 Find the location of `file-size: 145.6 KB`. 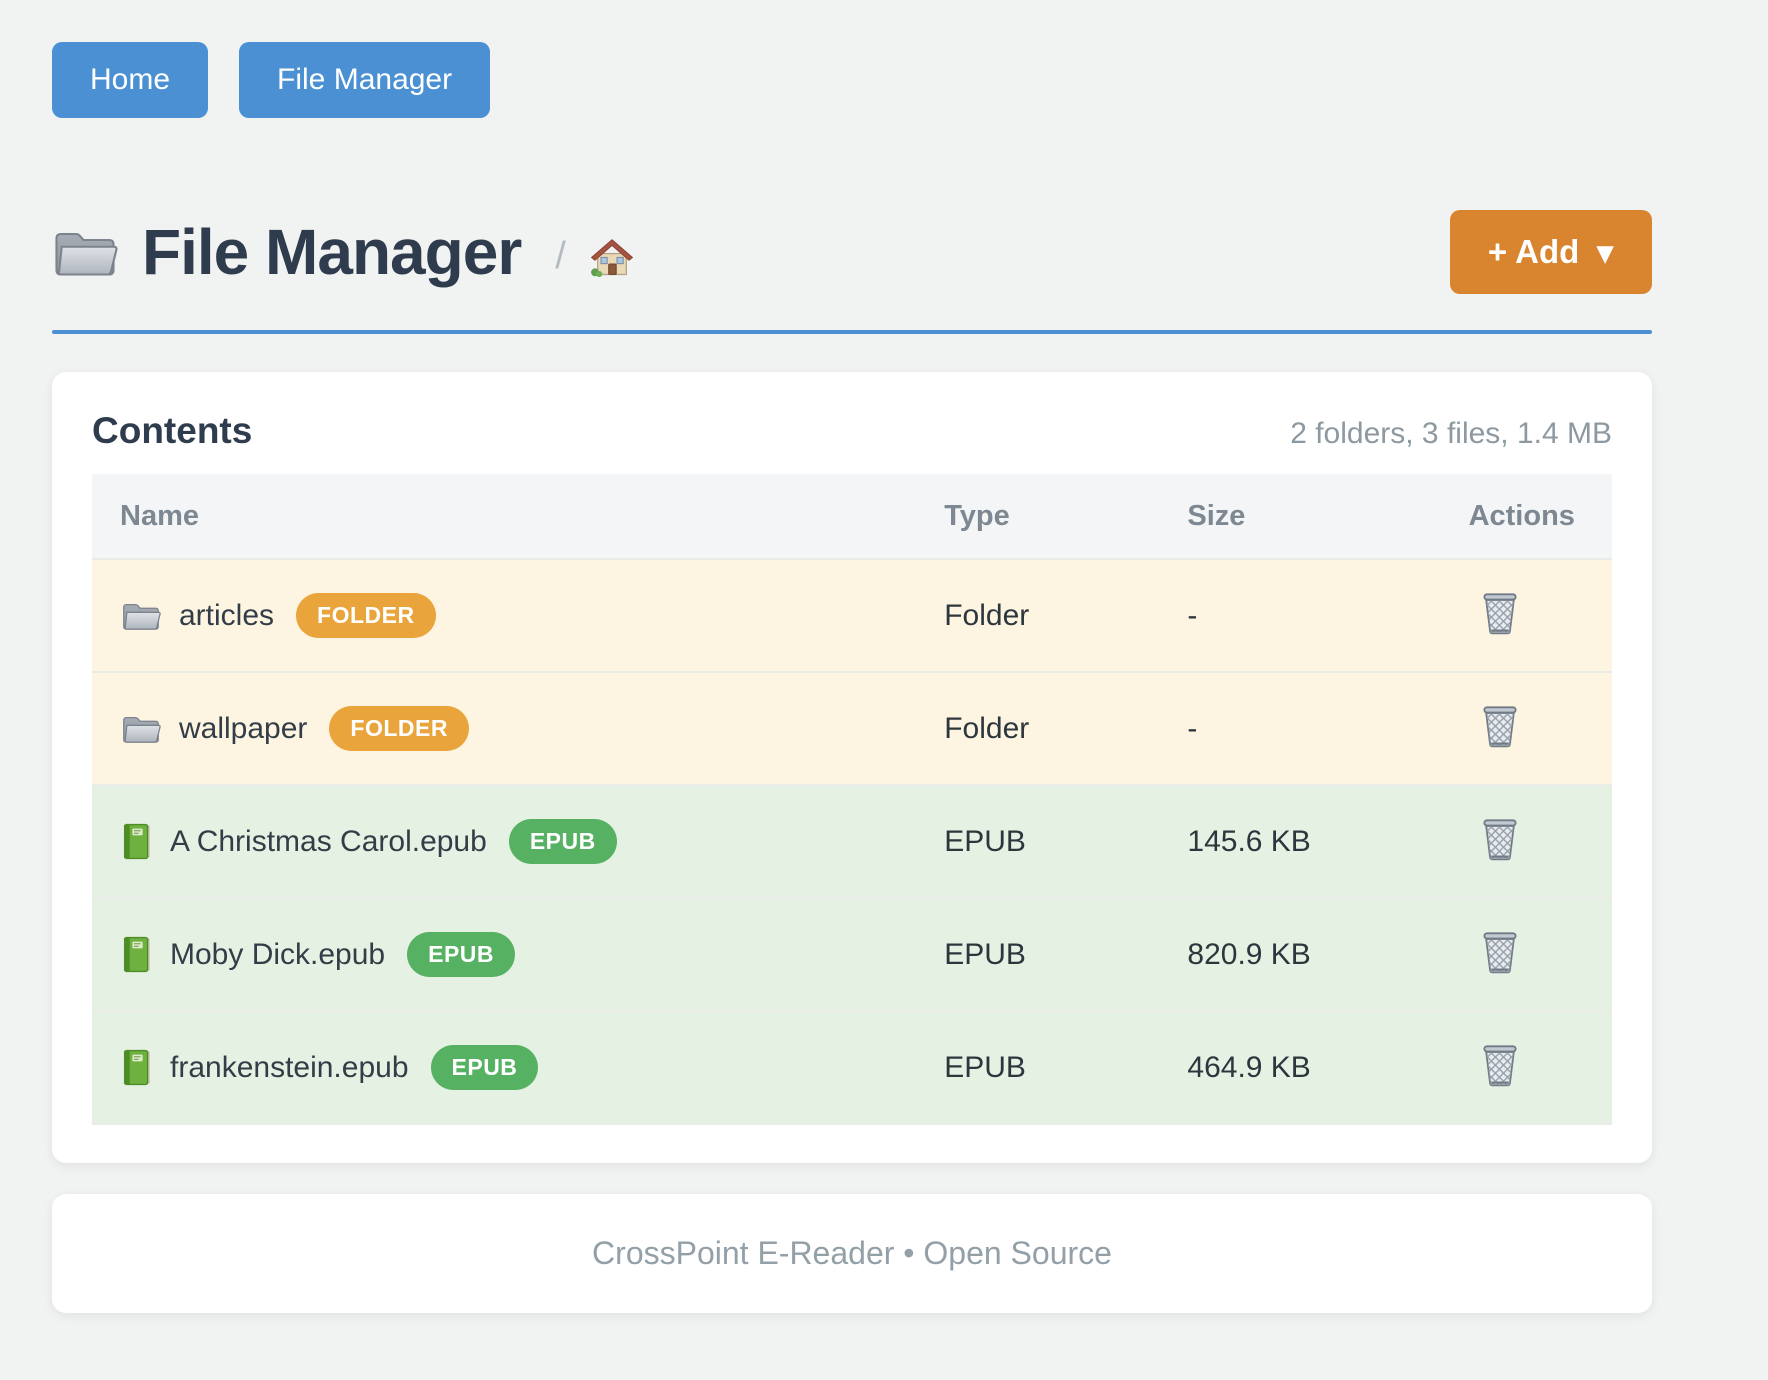

file-size: 145.6 KB is located at coordinates (1327, 842).